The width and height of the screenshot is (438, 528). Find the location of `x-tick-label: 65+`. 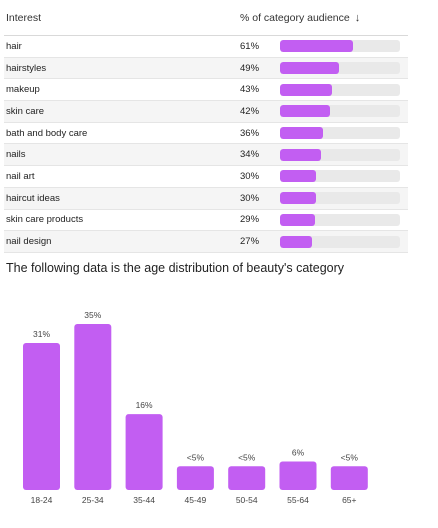

x-tick-label: 65+ is located at coordinates (349, 500).